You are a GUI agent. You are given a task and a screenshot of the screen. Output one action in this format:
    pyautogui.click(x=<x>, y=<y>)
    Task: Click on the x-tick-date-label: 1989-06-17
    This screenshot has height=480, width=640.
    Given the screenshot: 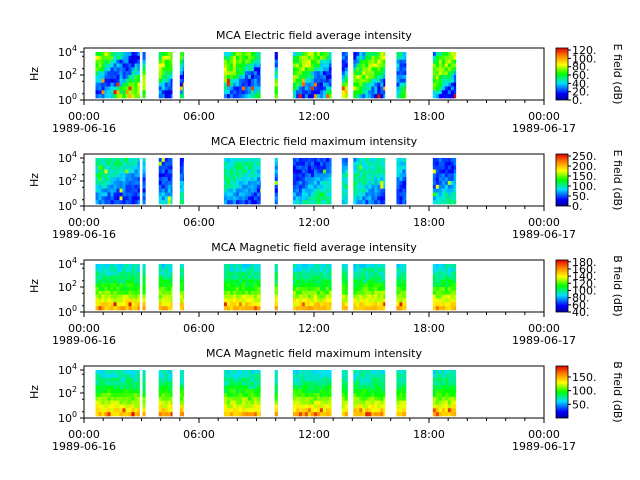 What is the action you would take?
    pyautogui.click(x=544, y=234)
    